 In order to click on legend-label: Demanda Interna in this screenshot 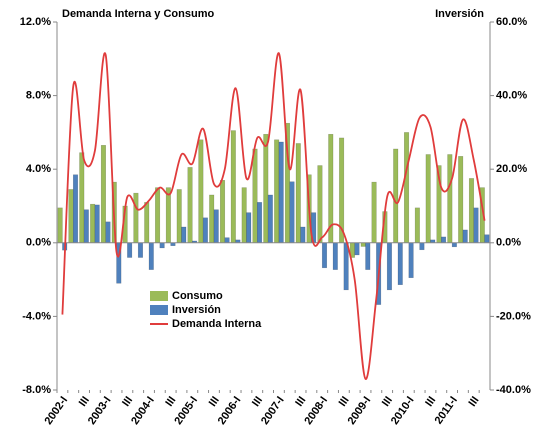, I will do `click(217, 324)`.